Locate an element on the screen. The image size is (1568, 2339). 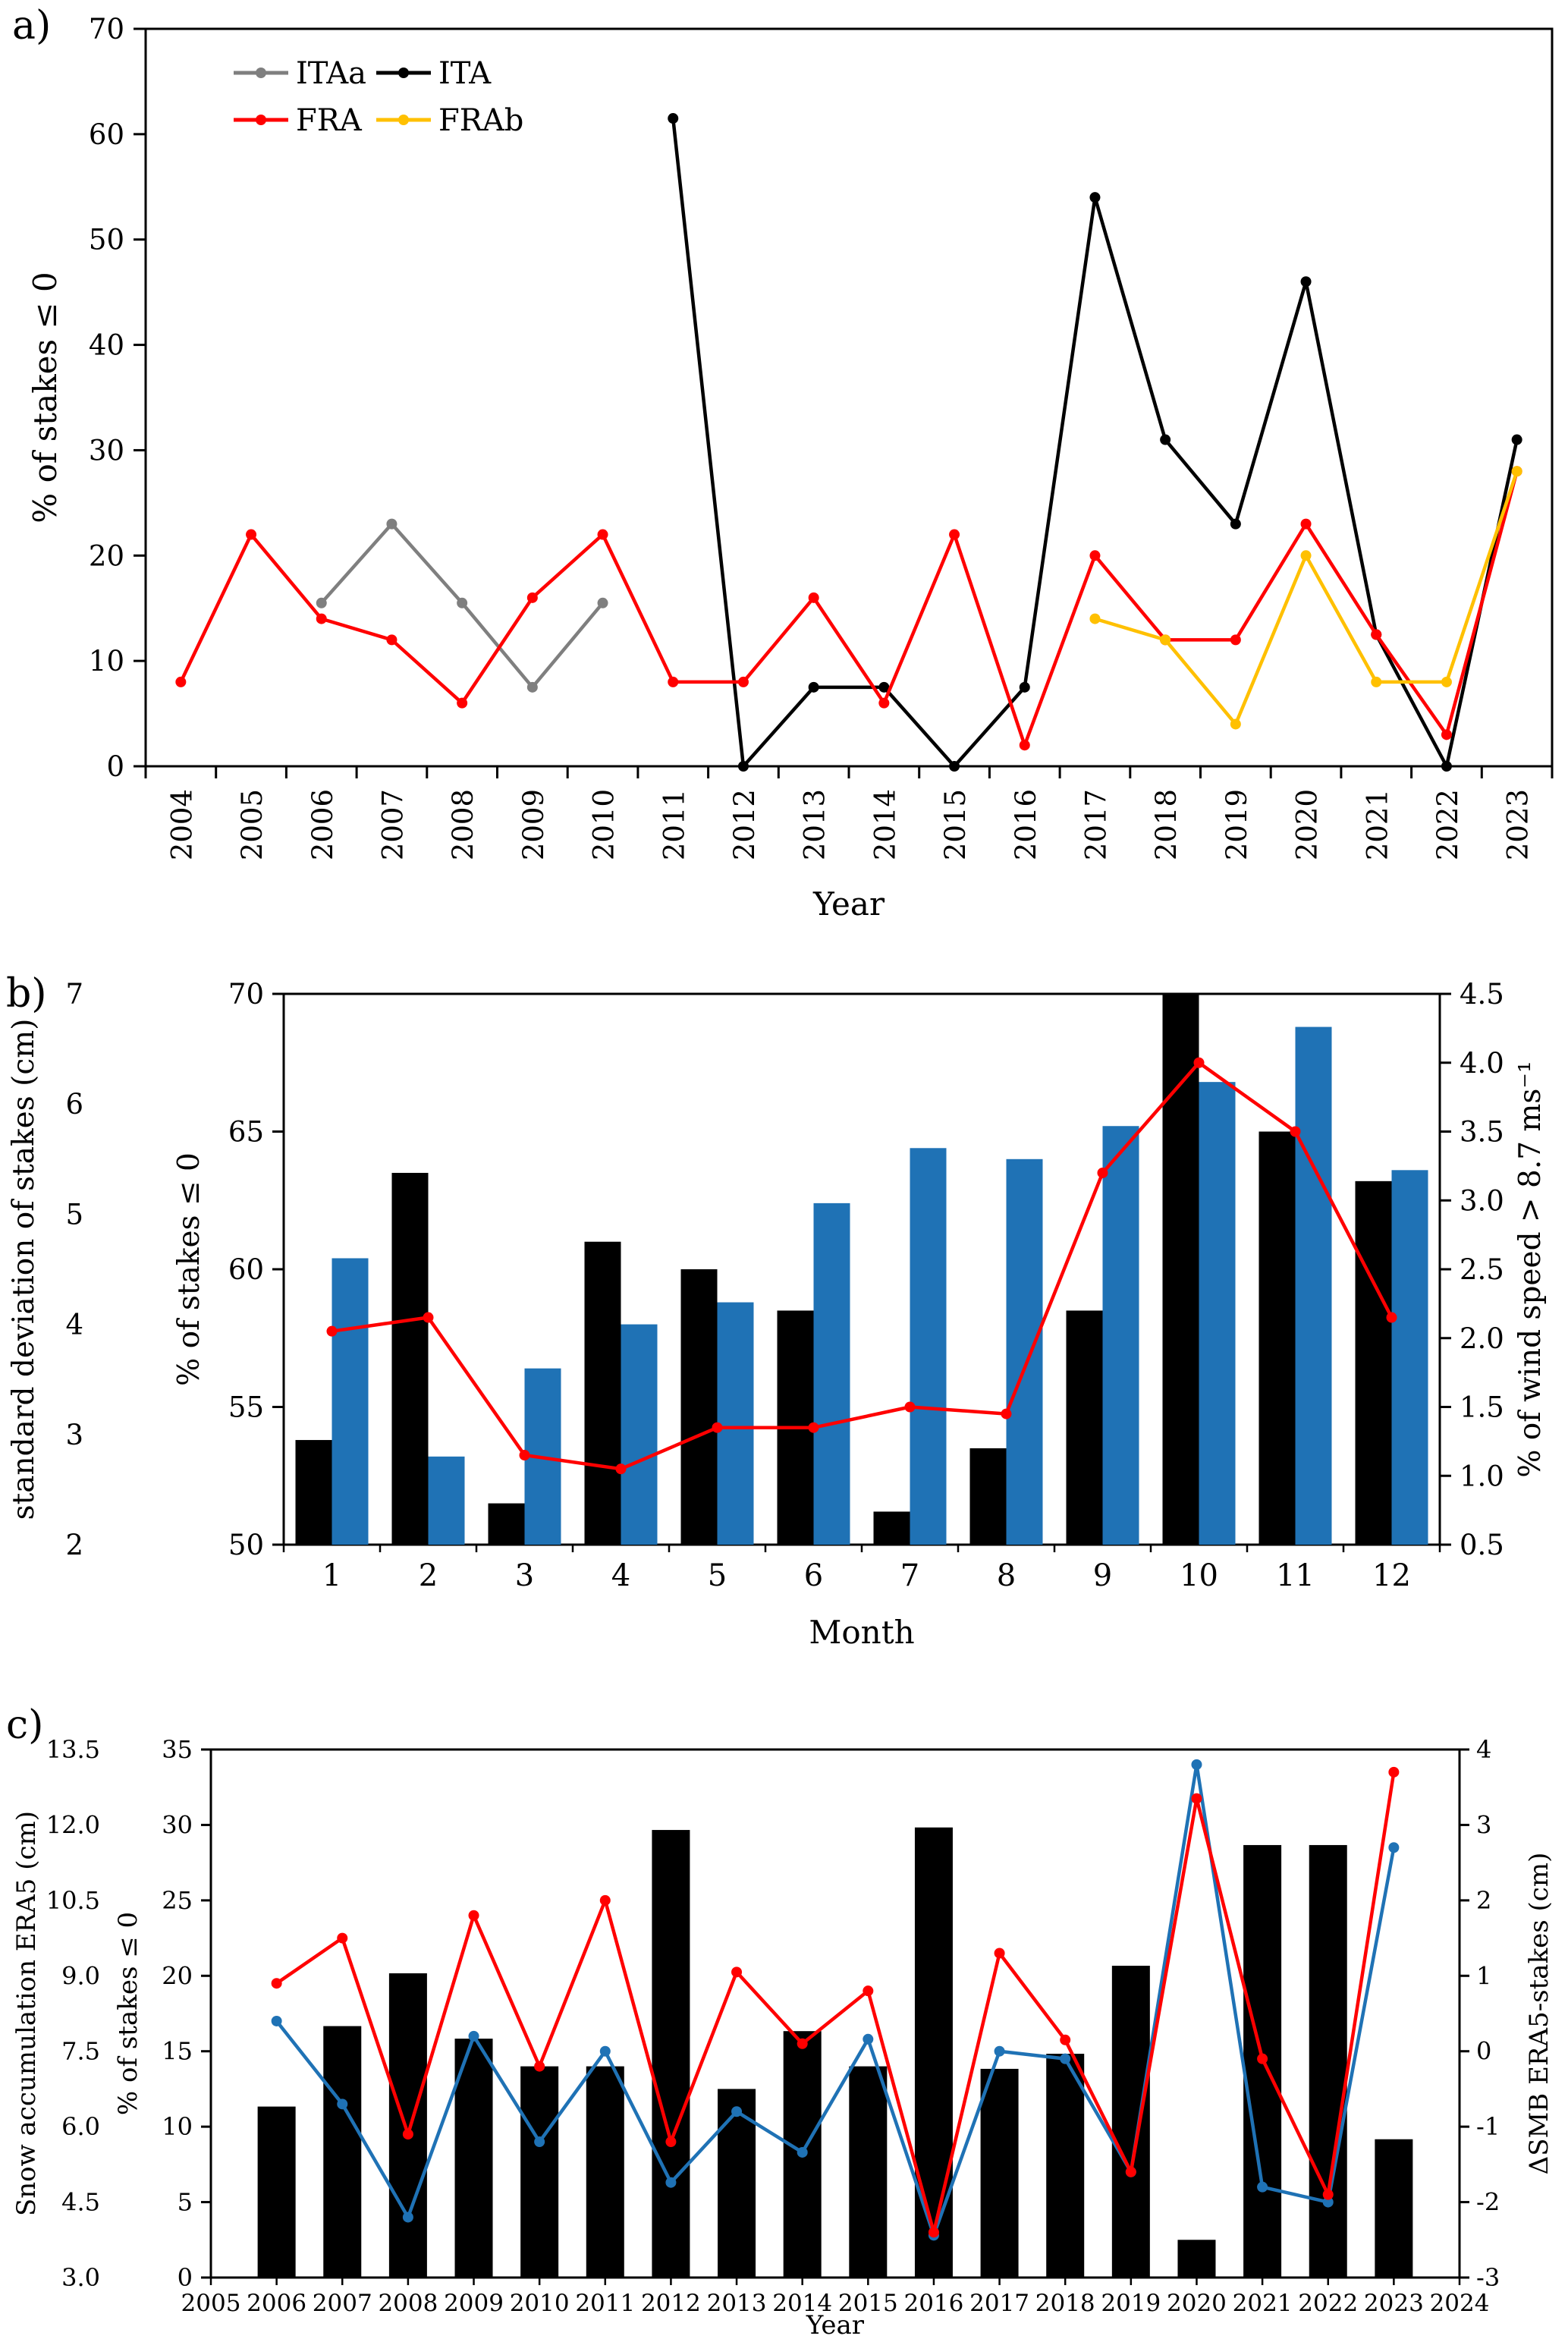
year-label: 2010 is located at coordinates (540, 2303).